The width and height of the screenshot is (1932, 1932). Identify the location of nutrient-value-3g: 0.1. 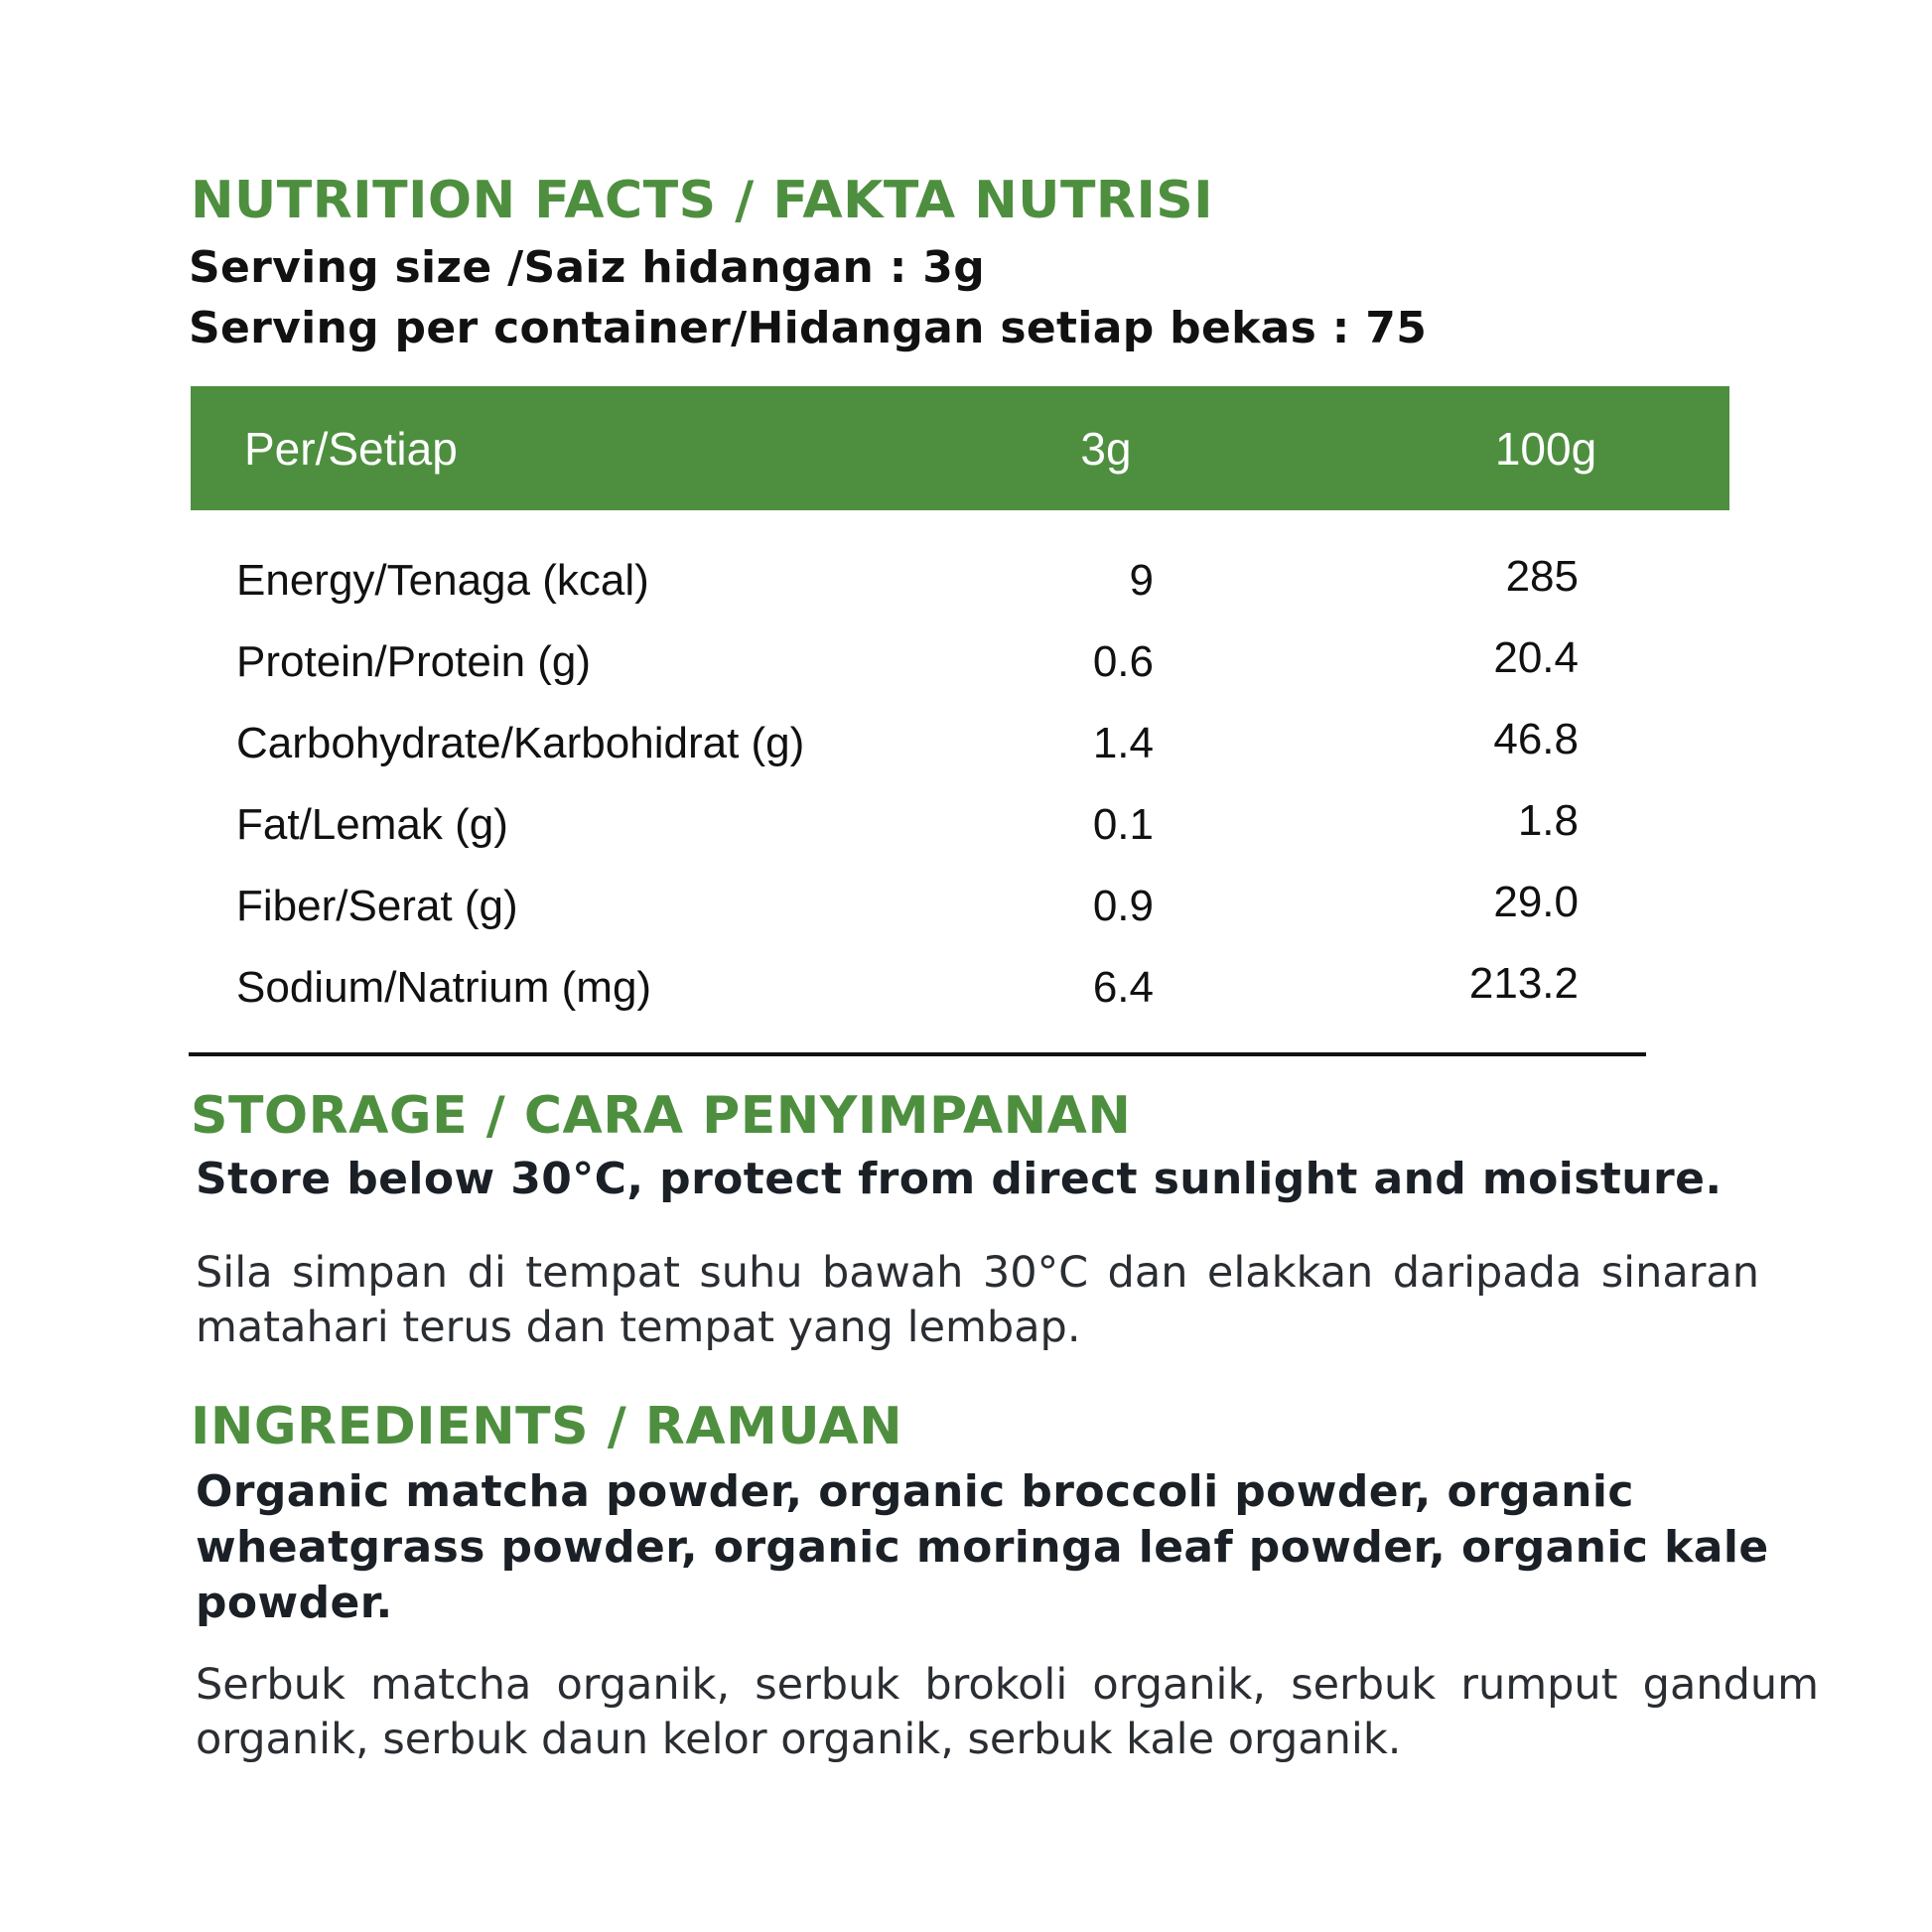
(1123, 825).